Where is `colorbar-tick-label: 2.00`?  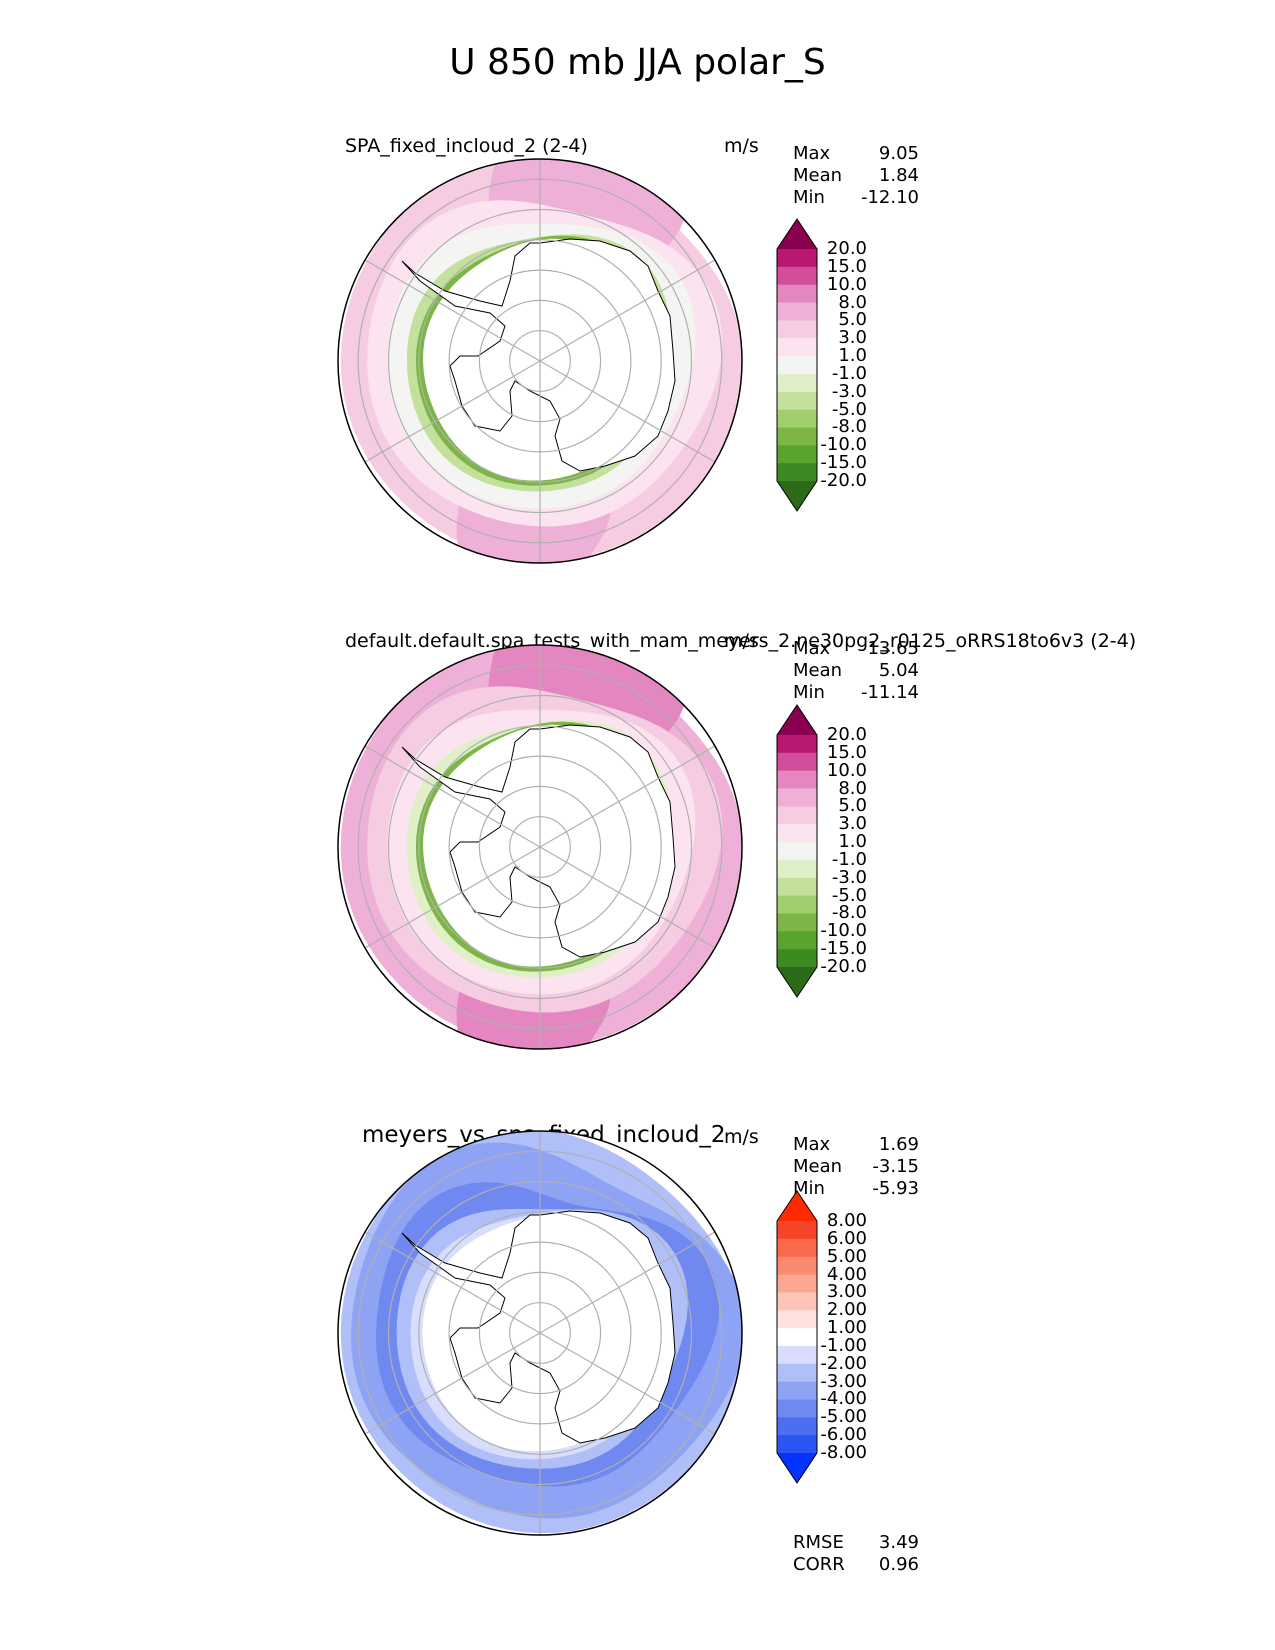
colorbar-tick-label: 2.00 is located at coordinates (846, 1310).